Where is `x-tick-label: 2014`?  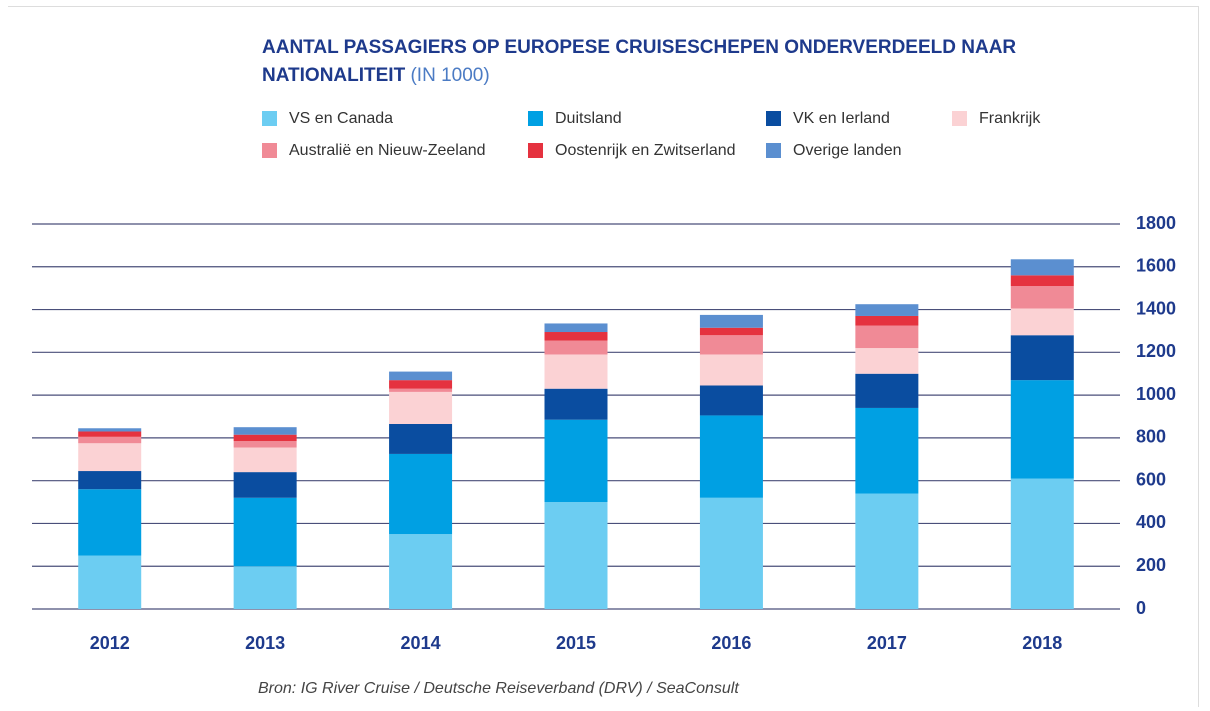 x-tick-label: 2014 is located at coordinates (421, 643).